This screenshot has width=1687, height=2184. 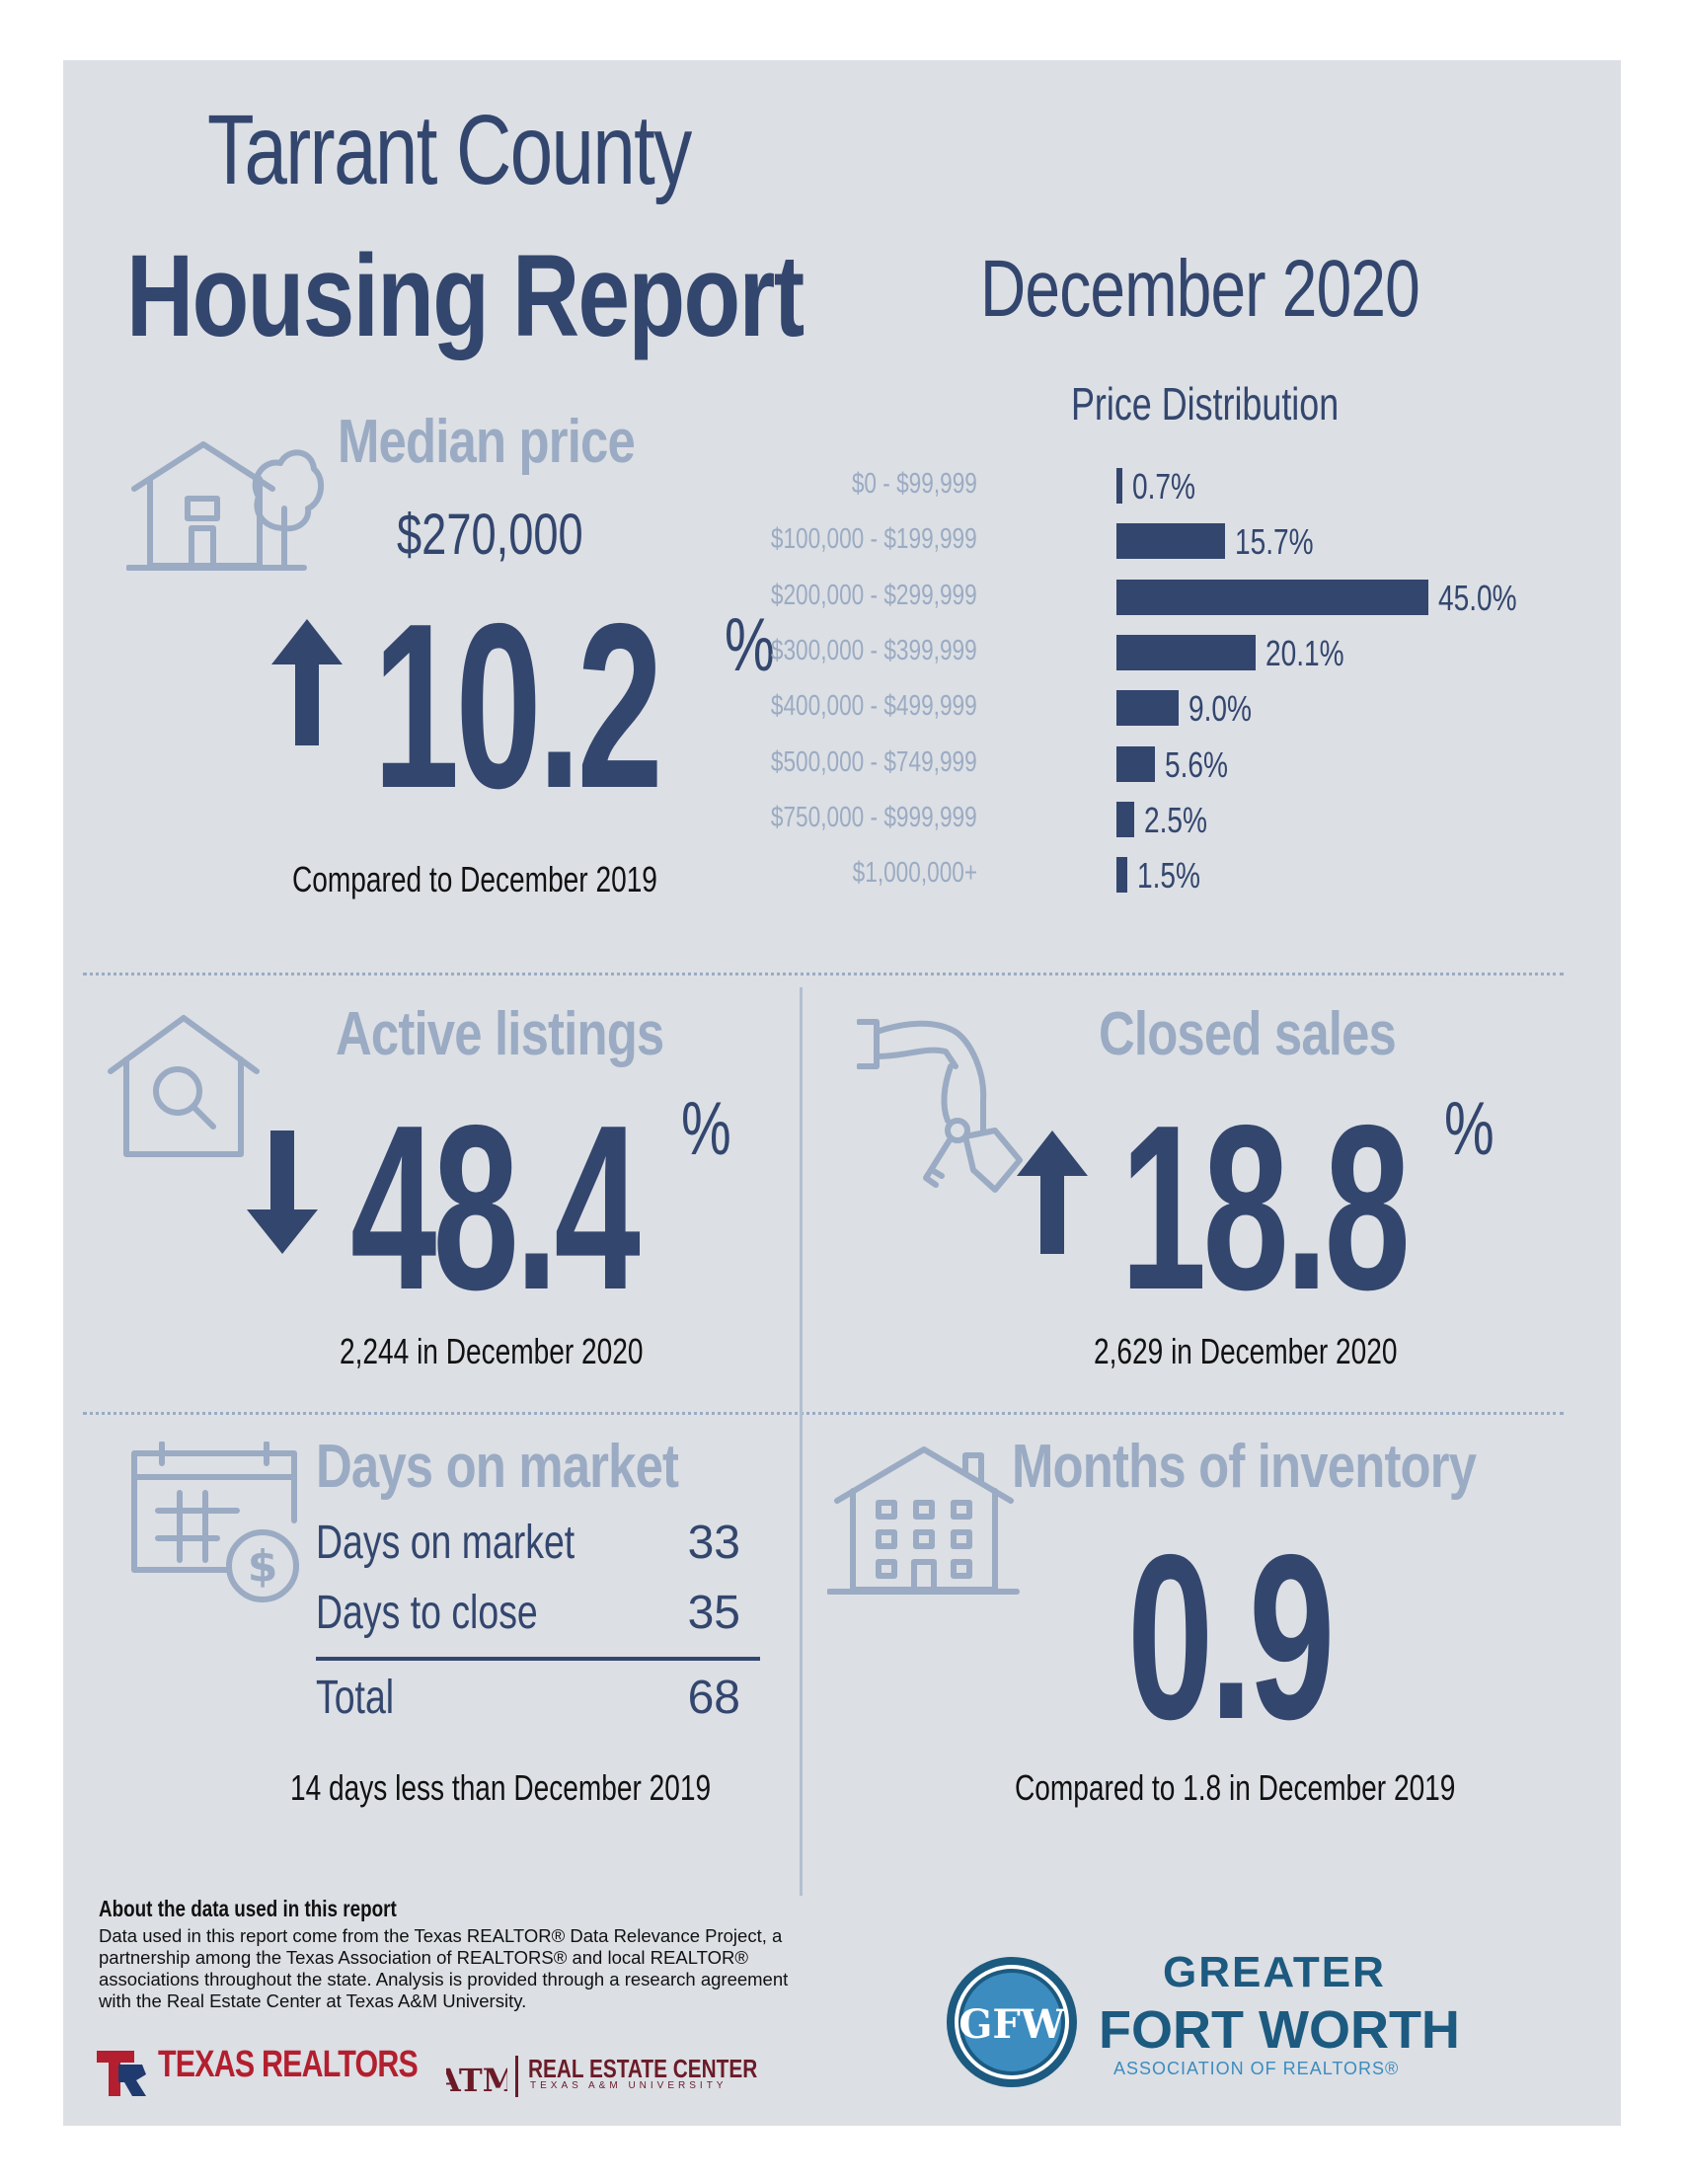 I want to click on price-bar-row: $200,000 - $299,999 45.0%, so click(x=1165, y=597).